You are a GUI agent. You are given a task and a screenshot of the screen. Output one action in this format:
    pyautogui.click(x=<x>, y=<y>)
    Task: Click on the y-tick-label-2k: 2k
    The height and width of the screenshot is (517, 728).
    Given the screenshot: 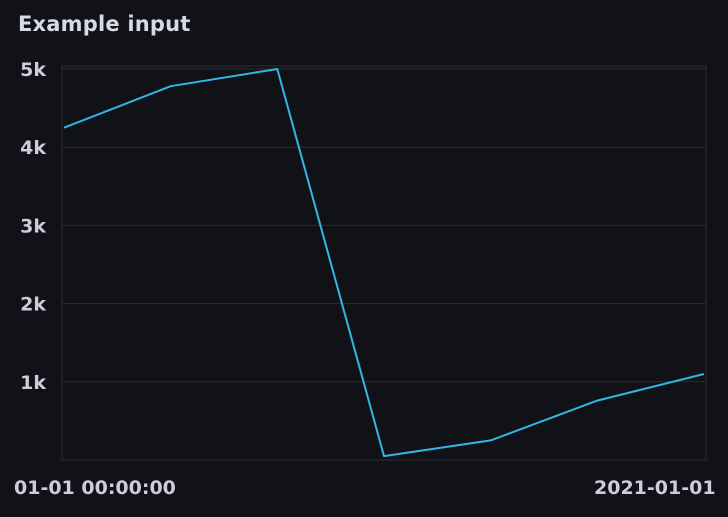 What is the action you would take?
    pyautogui.click(x=33, y=305)
    